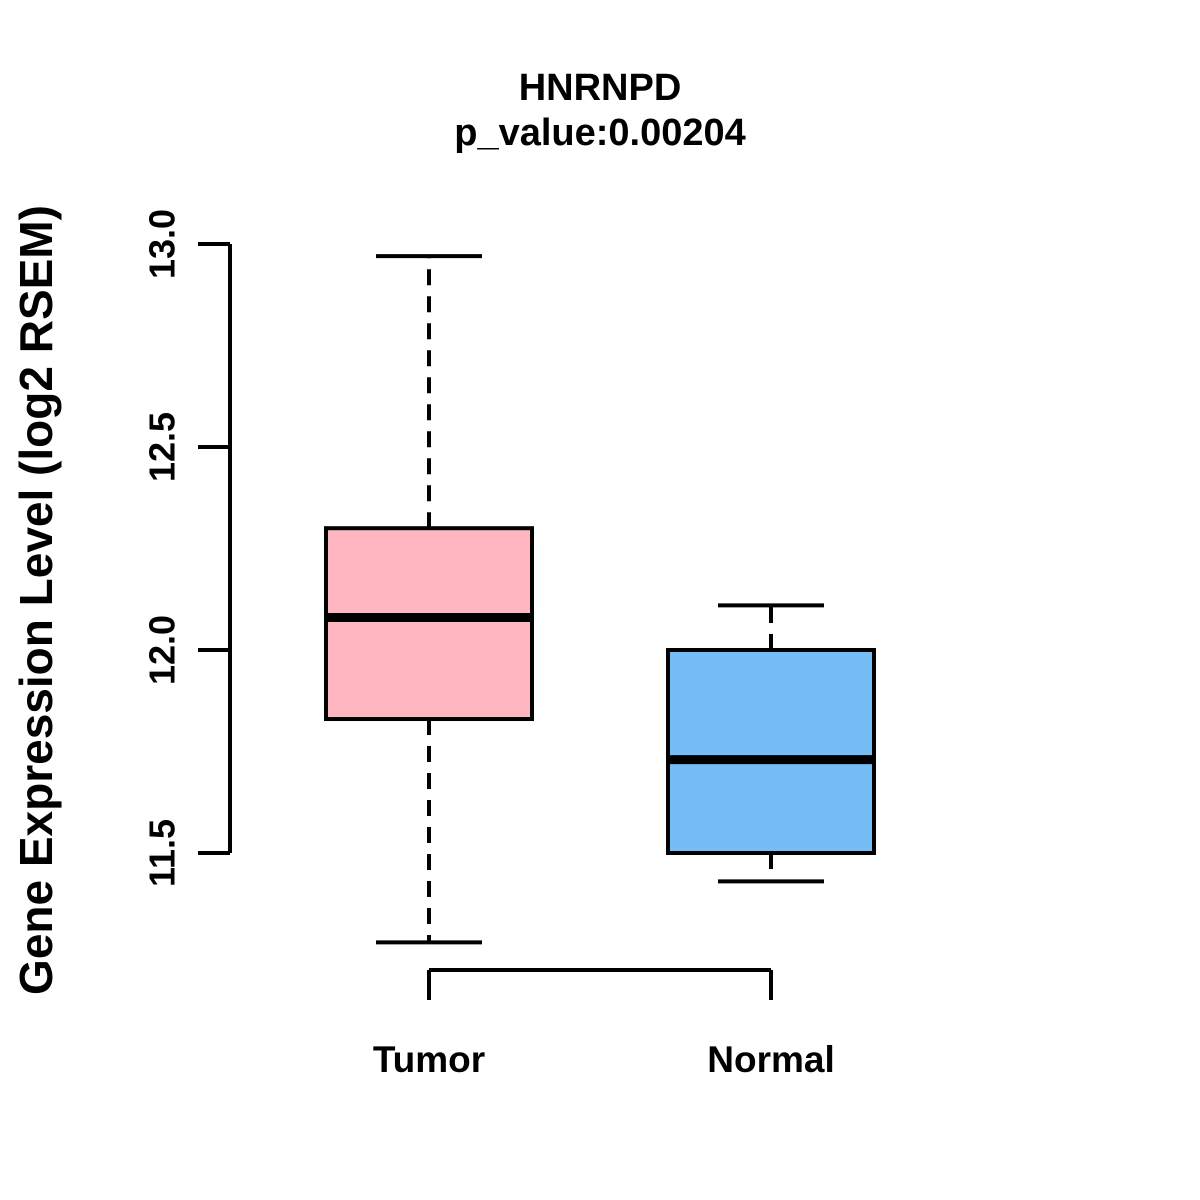 Image resolution: width=1200 pixels, height=1200 pixels. I want to click on box-tumor, so click(429, 624).